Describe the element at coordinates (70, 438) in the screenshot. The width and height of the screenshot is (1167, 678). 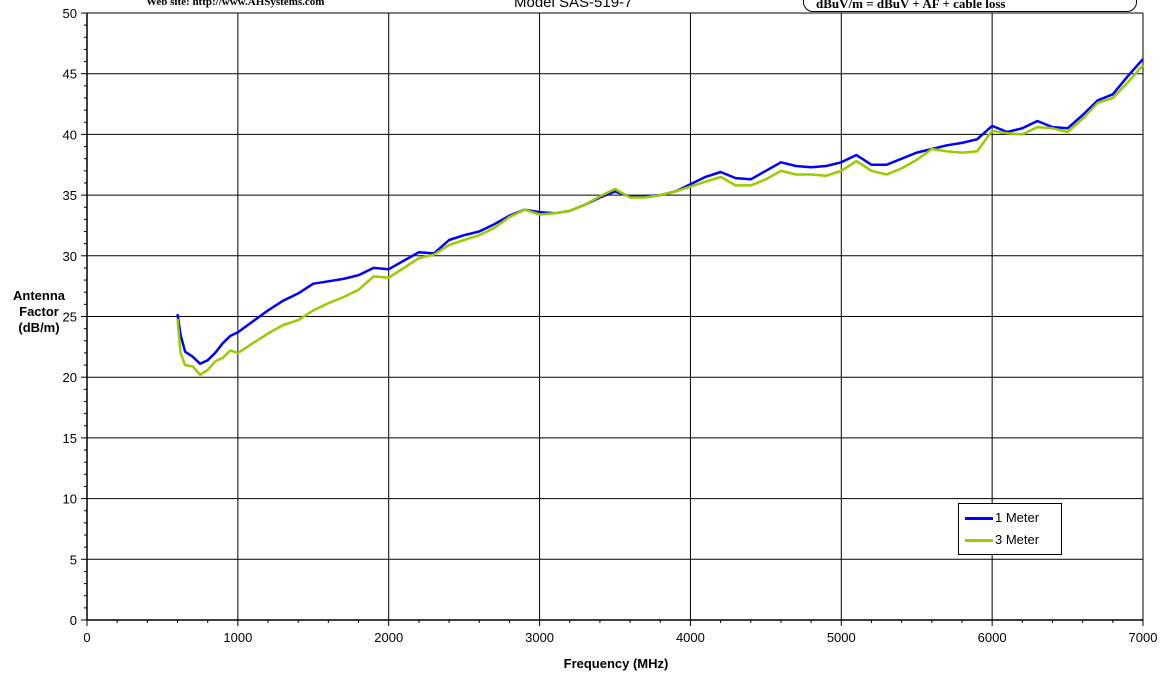
I see `y-tick-label: 15` at that location.